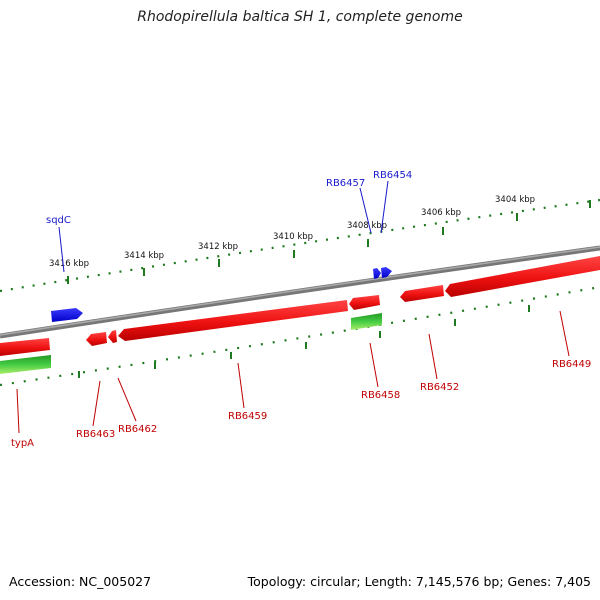 The image size is (600, 600). What do you see at coordinates (67, 315) in the screenshot?
I see `gene-sqdC` at bounding box center [67, 315].